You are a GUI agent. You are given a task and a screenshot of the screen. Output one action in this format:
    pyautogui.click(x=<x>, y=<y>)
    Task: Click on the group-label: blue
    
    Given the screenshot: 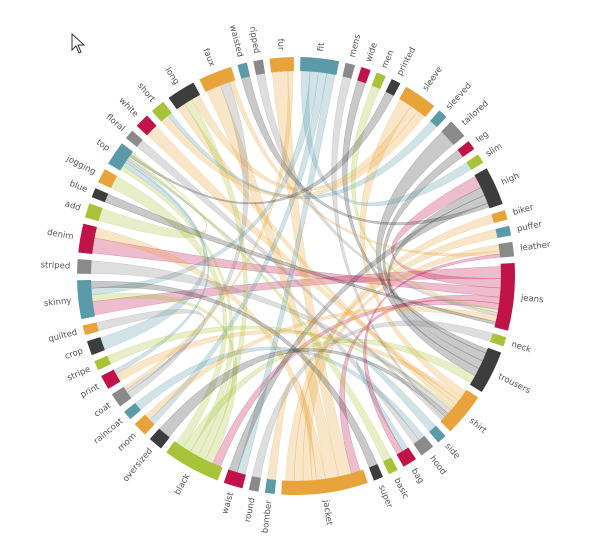 What is the action you would take?
    pyautogui.click(x=78, y=187)
    